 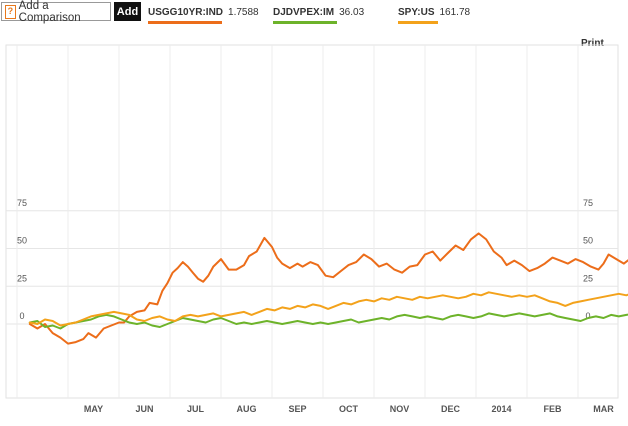 I want to click on x-tick-label: SEP, so click(x=297, y=409).